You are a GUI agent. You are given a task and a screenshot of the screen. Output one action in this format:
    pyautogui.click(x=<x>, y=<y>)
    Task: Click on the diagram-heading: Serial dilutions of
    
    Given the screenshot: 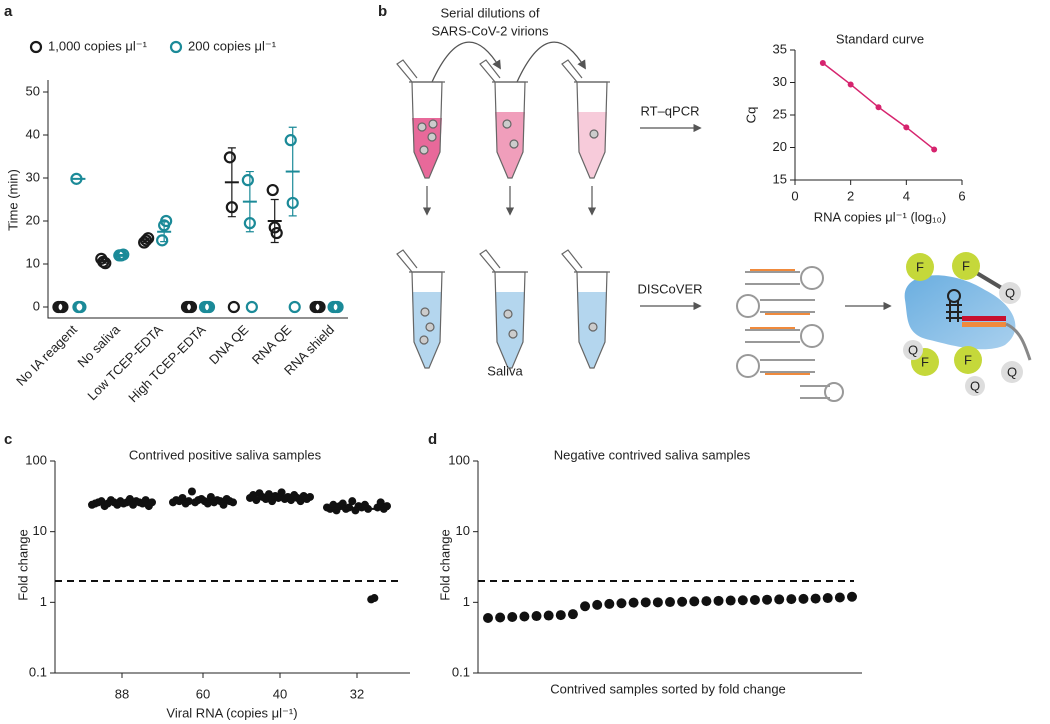 What is the action you would take?
    pyautogui.click(x=490, y=12)
    